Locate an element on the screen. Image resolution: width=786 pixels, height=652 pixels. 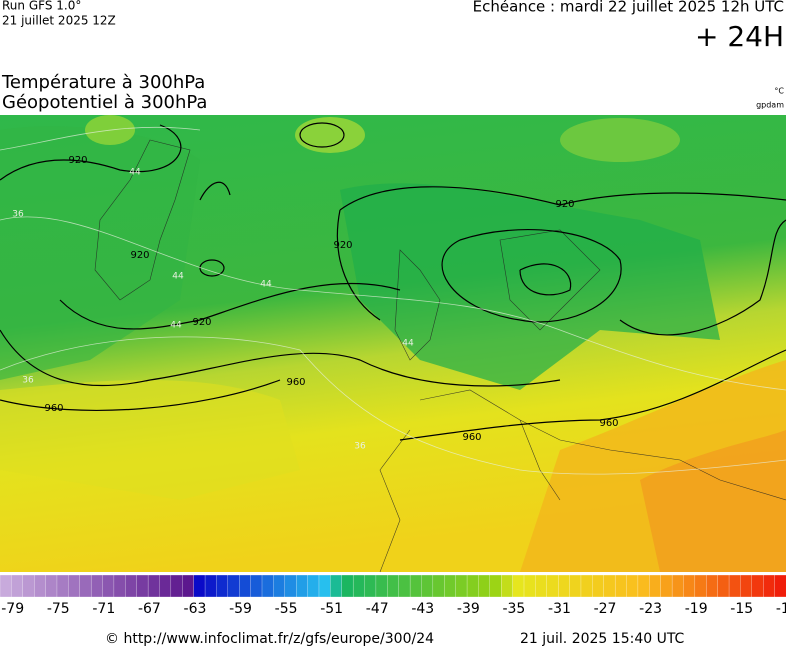
colorbar-tick-label: -67 is located at coordinates (149, 609).